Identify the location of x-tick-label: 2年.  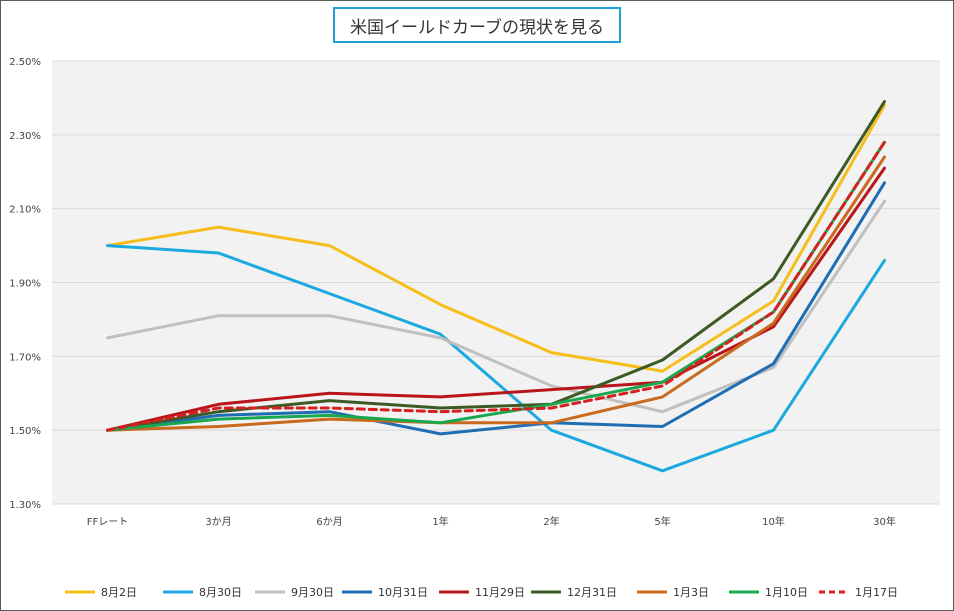
(551, 521).